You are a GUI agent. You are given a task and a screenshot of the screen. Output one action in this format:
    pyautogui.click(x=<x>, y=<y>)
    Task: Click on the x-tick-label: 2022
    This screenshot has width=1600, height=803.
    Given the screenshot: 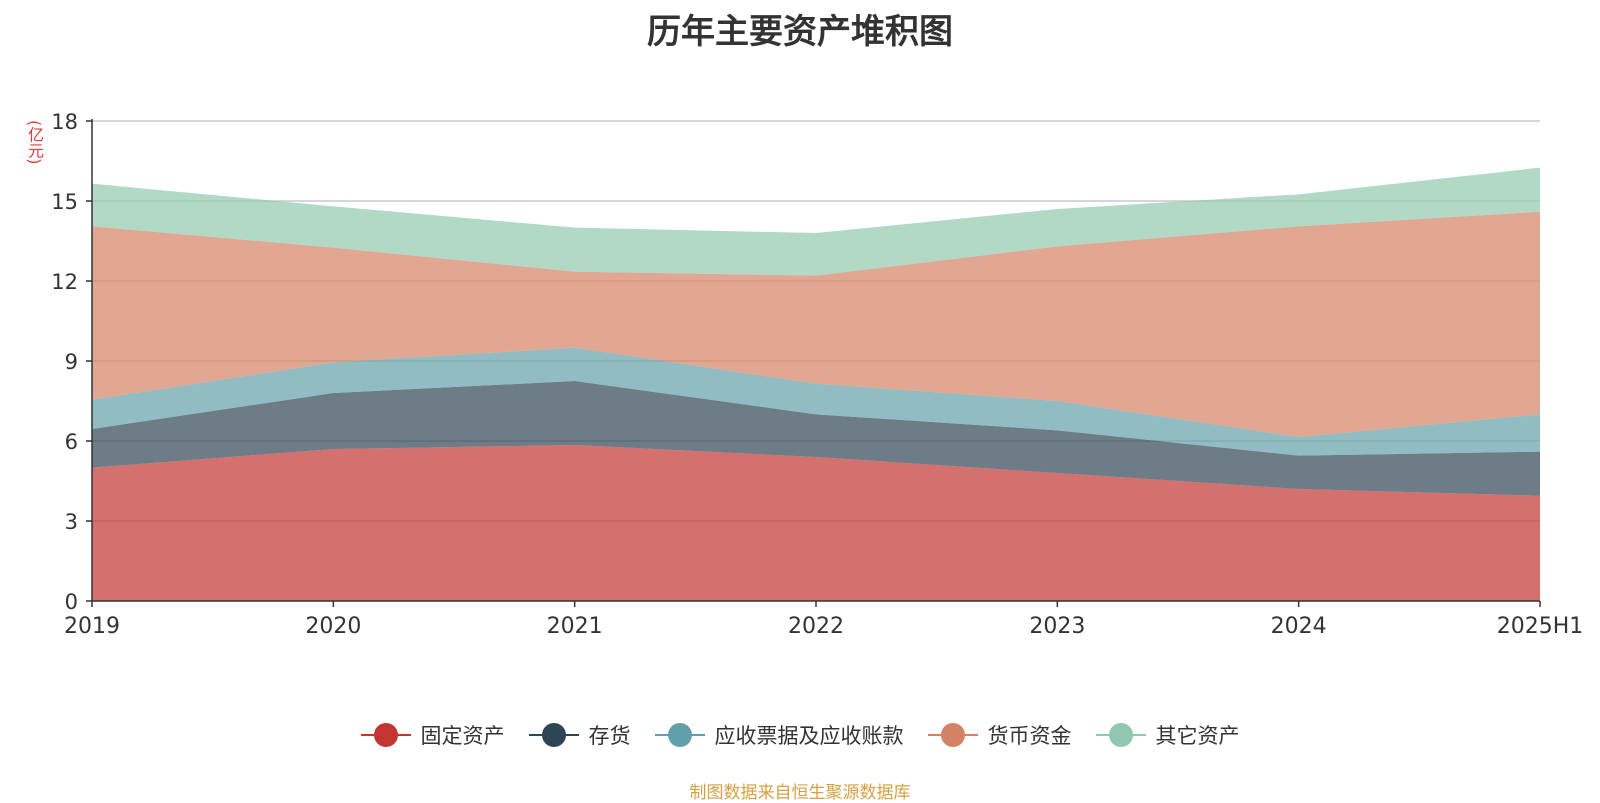 What is the action you would take?
    pyautogui.click(x=816, y=626)
    